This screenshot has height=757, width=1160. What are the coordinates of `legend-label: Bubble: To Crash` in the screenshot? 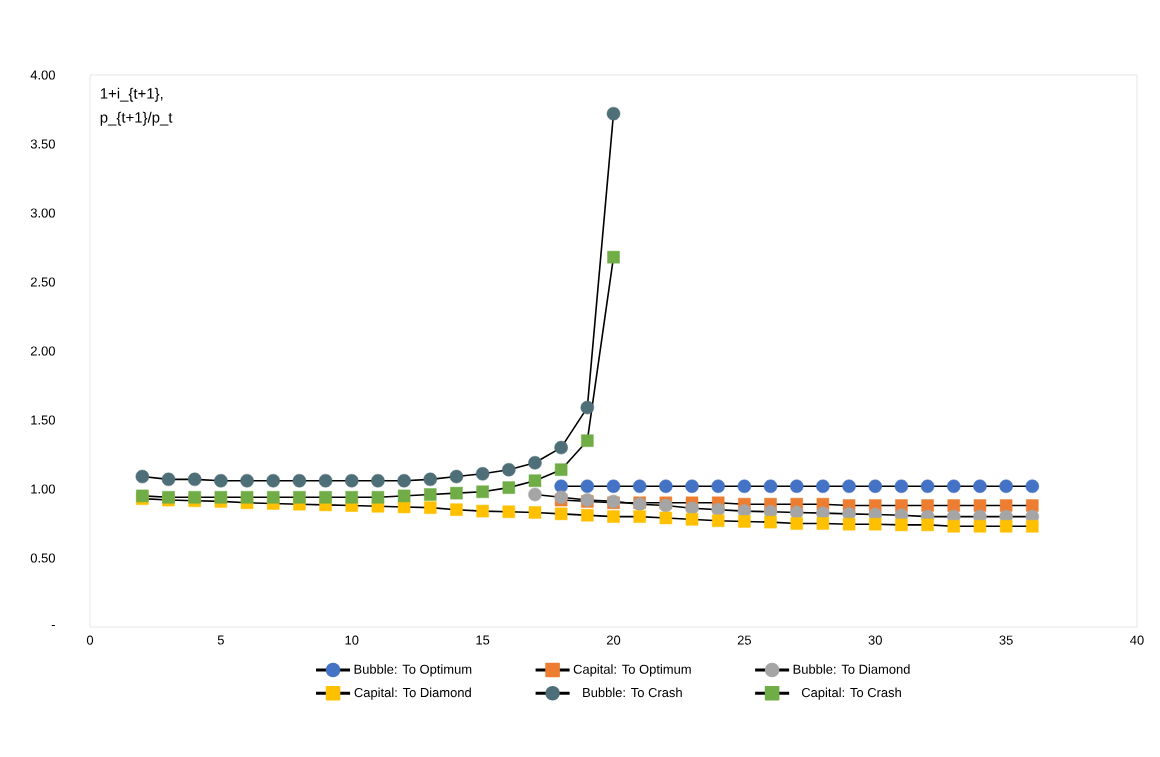 It's located at (632, 692).